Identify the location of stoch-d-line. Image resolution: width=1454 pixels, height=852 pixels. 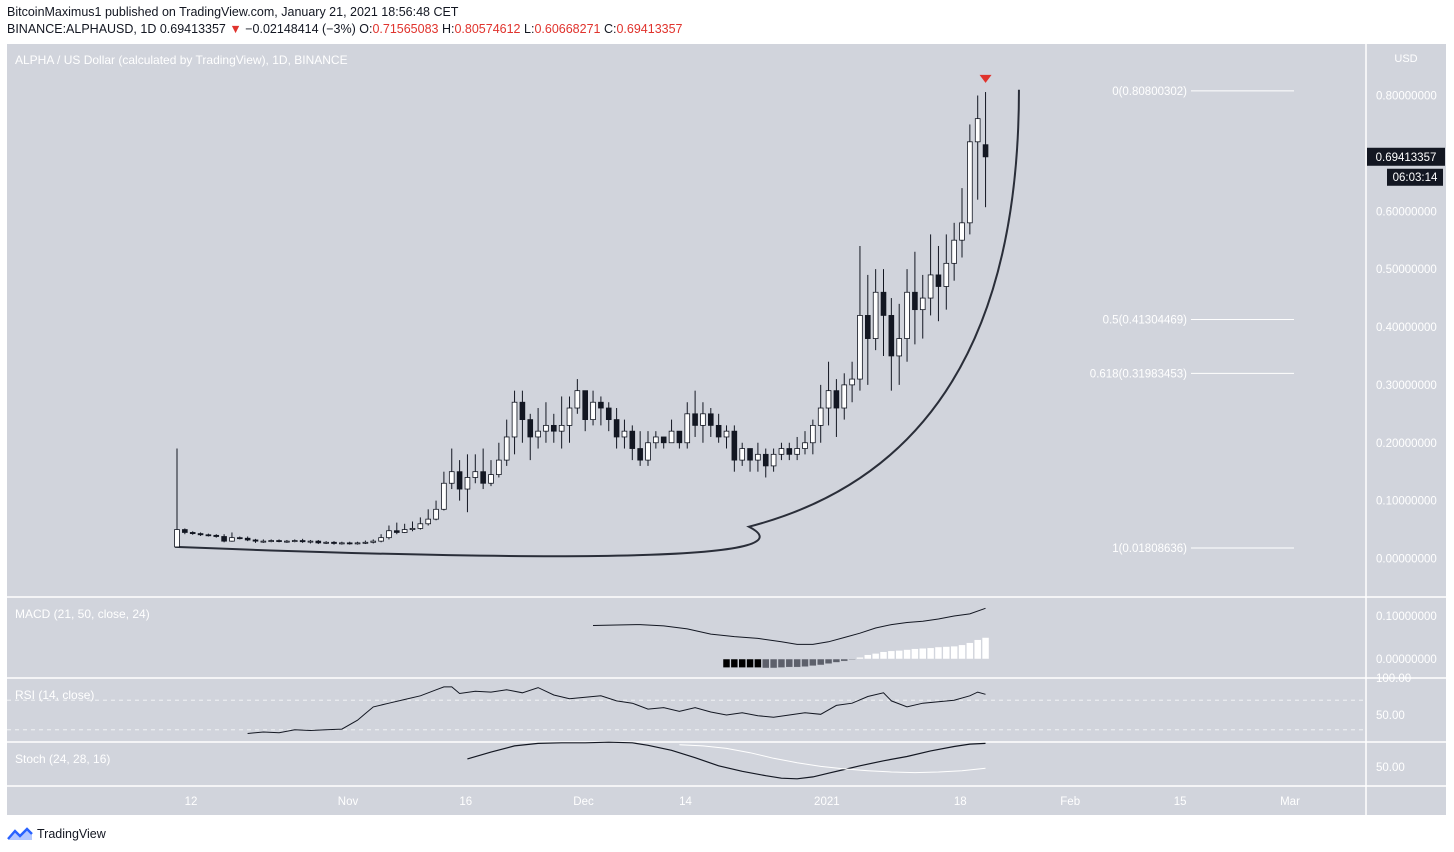
(832, 759).